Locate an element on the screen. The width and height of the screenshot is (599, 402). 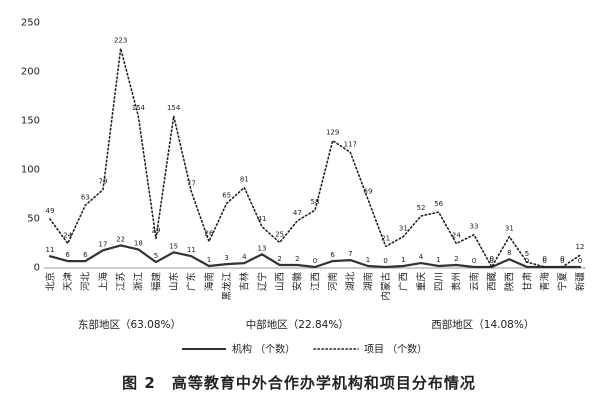
x-tick-label: 江西 is located at coordinates (315, 281).